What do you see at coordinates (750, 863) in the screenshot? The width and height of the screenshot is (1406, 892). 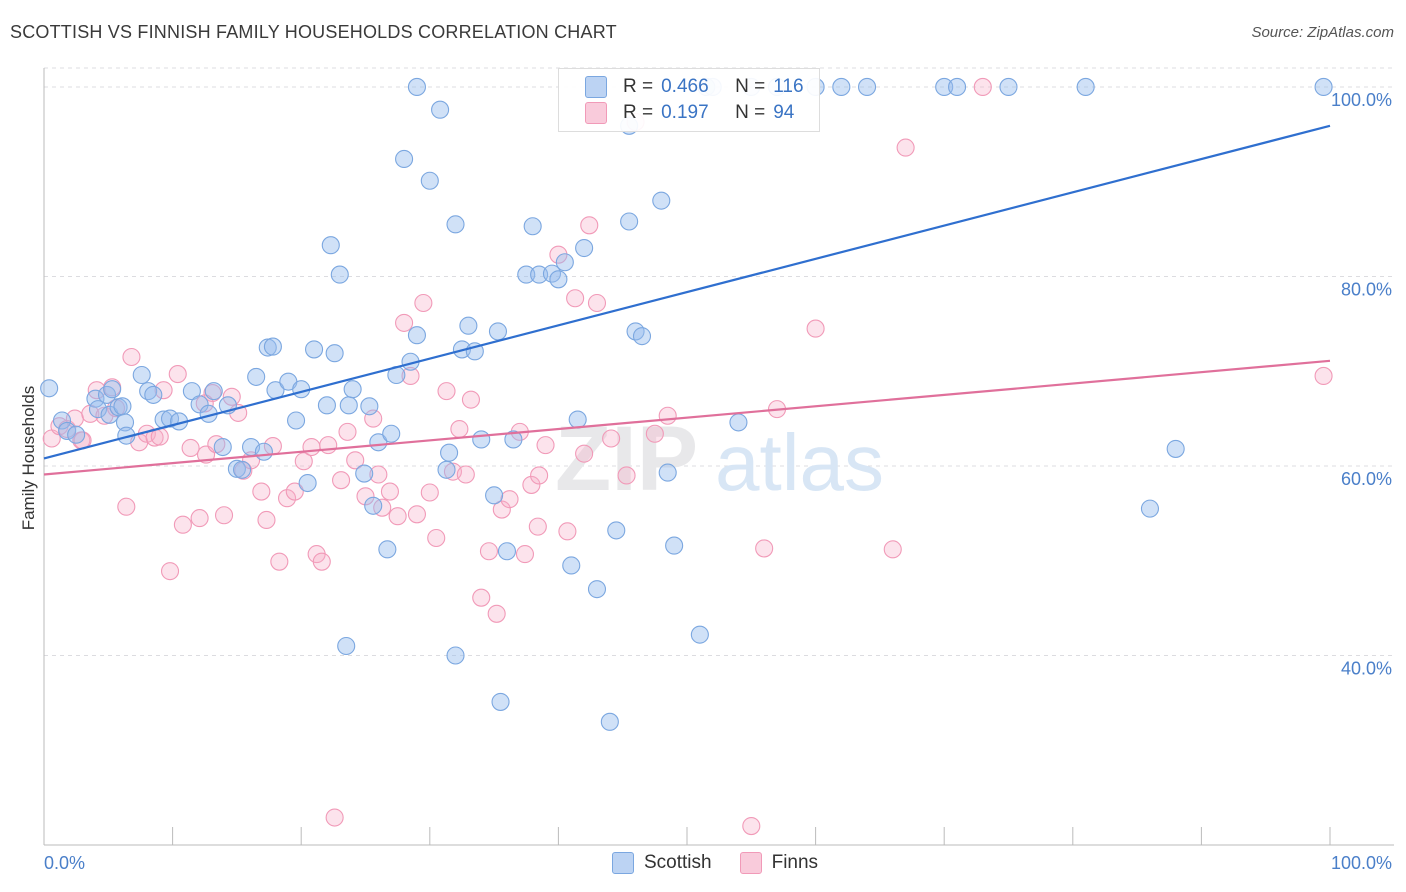 I see `finns-swatch` at bounding box center [750, 863].